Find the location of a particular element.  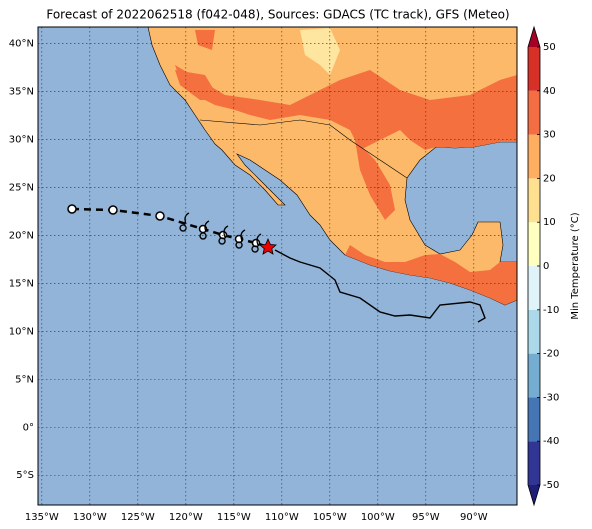

x-tick-label: 110°W is located at coordinates (282, 517).